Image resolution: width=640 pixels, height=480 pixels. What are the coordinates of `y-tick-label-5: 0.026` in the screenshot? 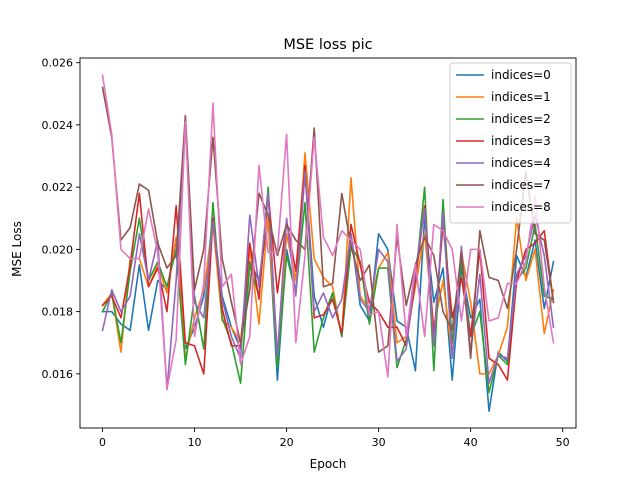 It's located at (58, 63).